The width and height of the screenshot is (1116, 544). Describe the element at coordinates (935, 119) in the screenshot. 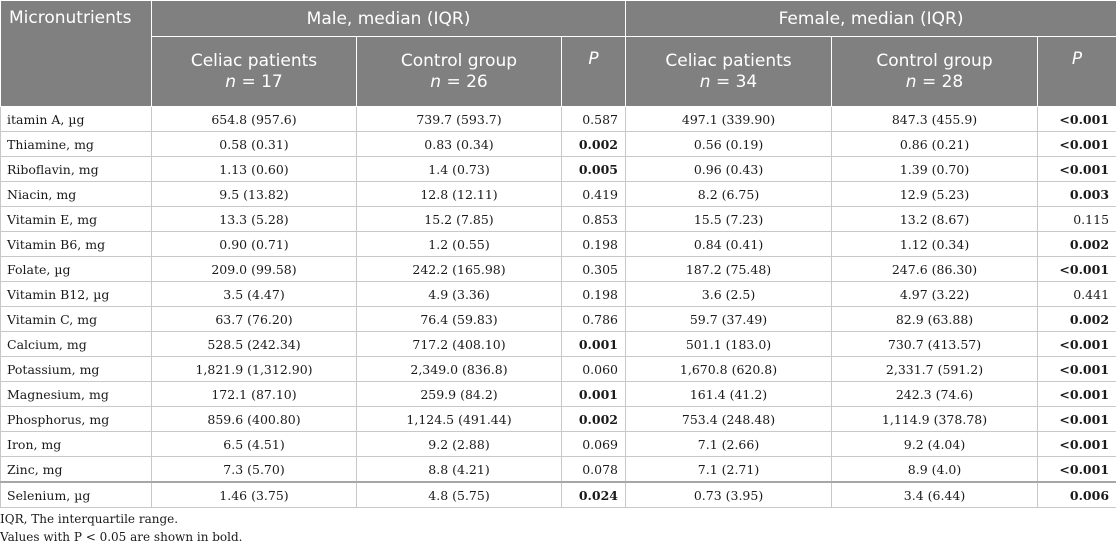

I see `female-control-cell: 847.3 (455.9)` at that location.